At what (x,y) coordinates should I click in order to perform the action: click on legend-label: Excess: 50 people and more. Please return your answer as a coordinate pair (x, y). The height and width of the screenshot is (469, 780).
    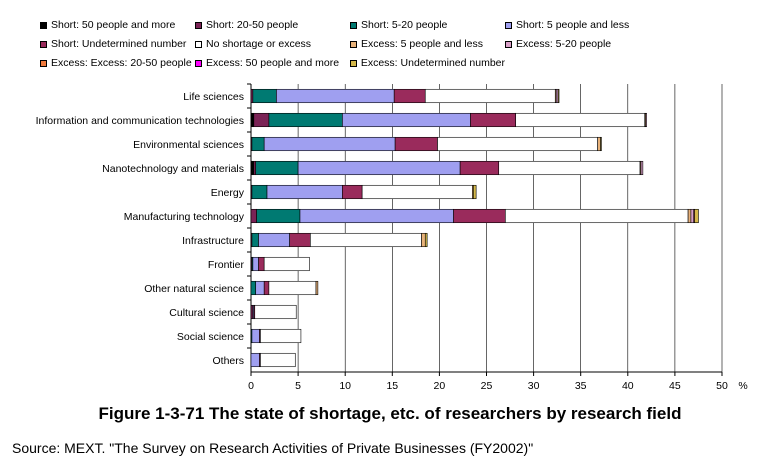
    Looking at the image, I should click on (273, 63).